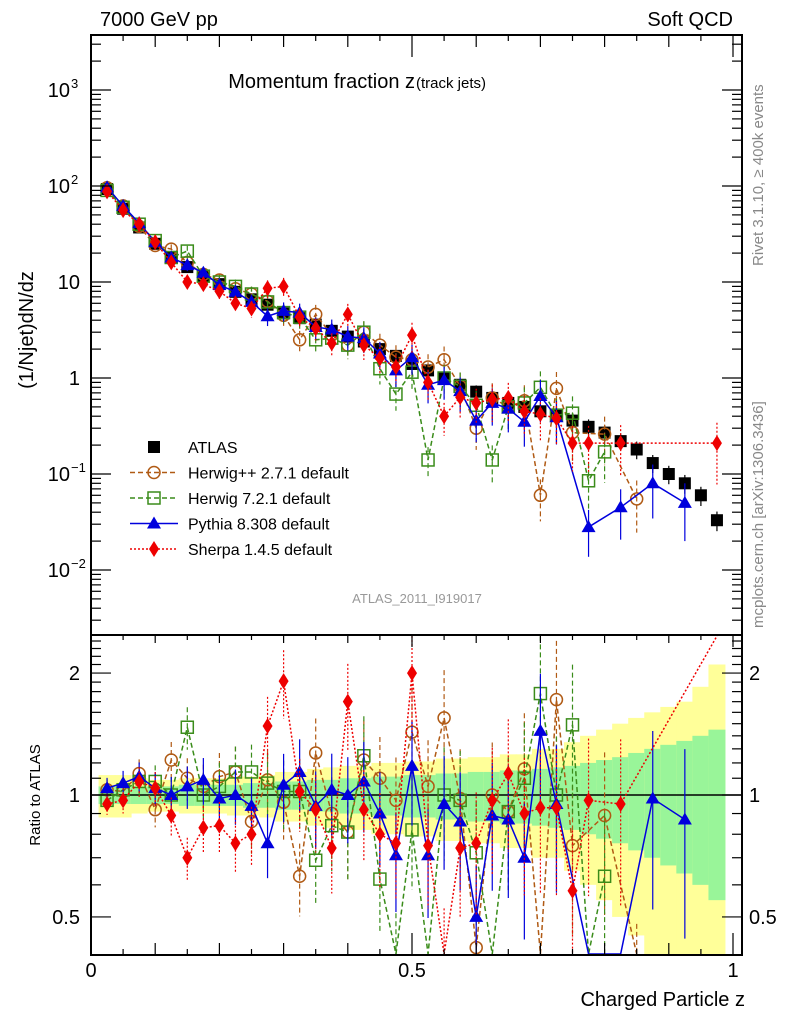  Describe the element at coordinates (412, 971) in the screenshot. I see `xtick-label: 0.5` at that location.